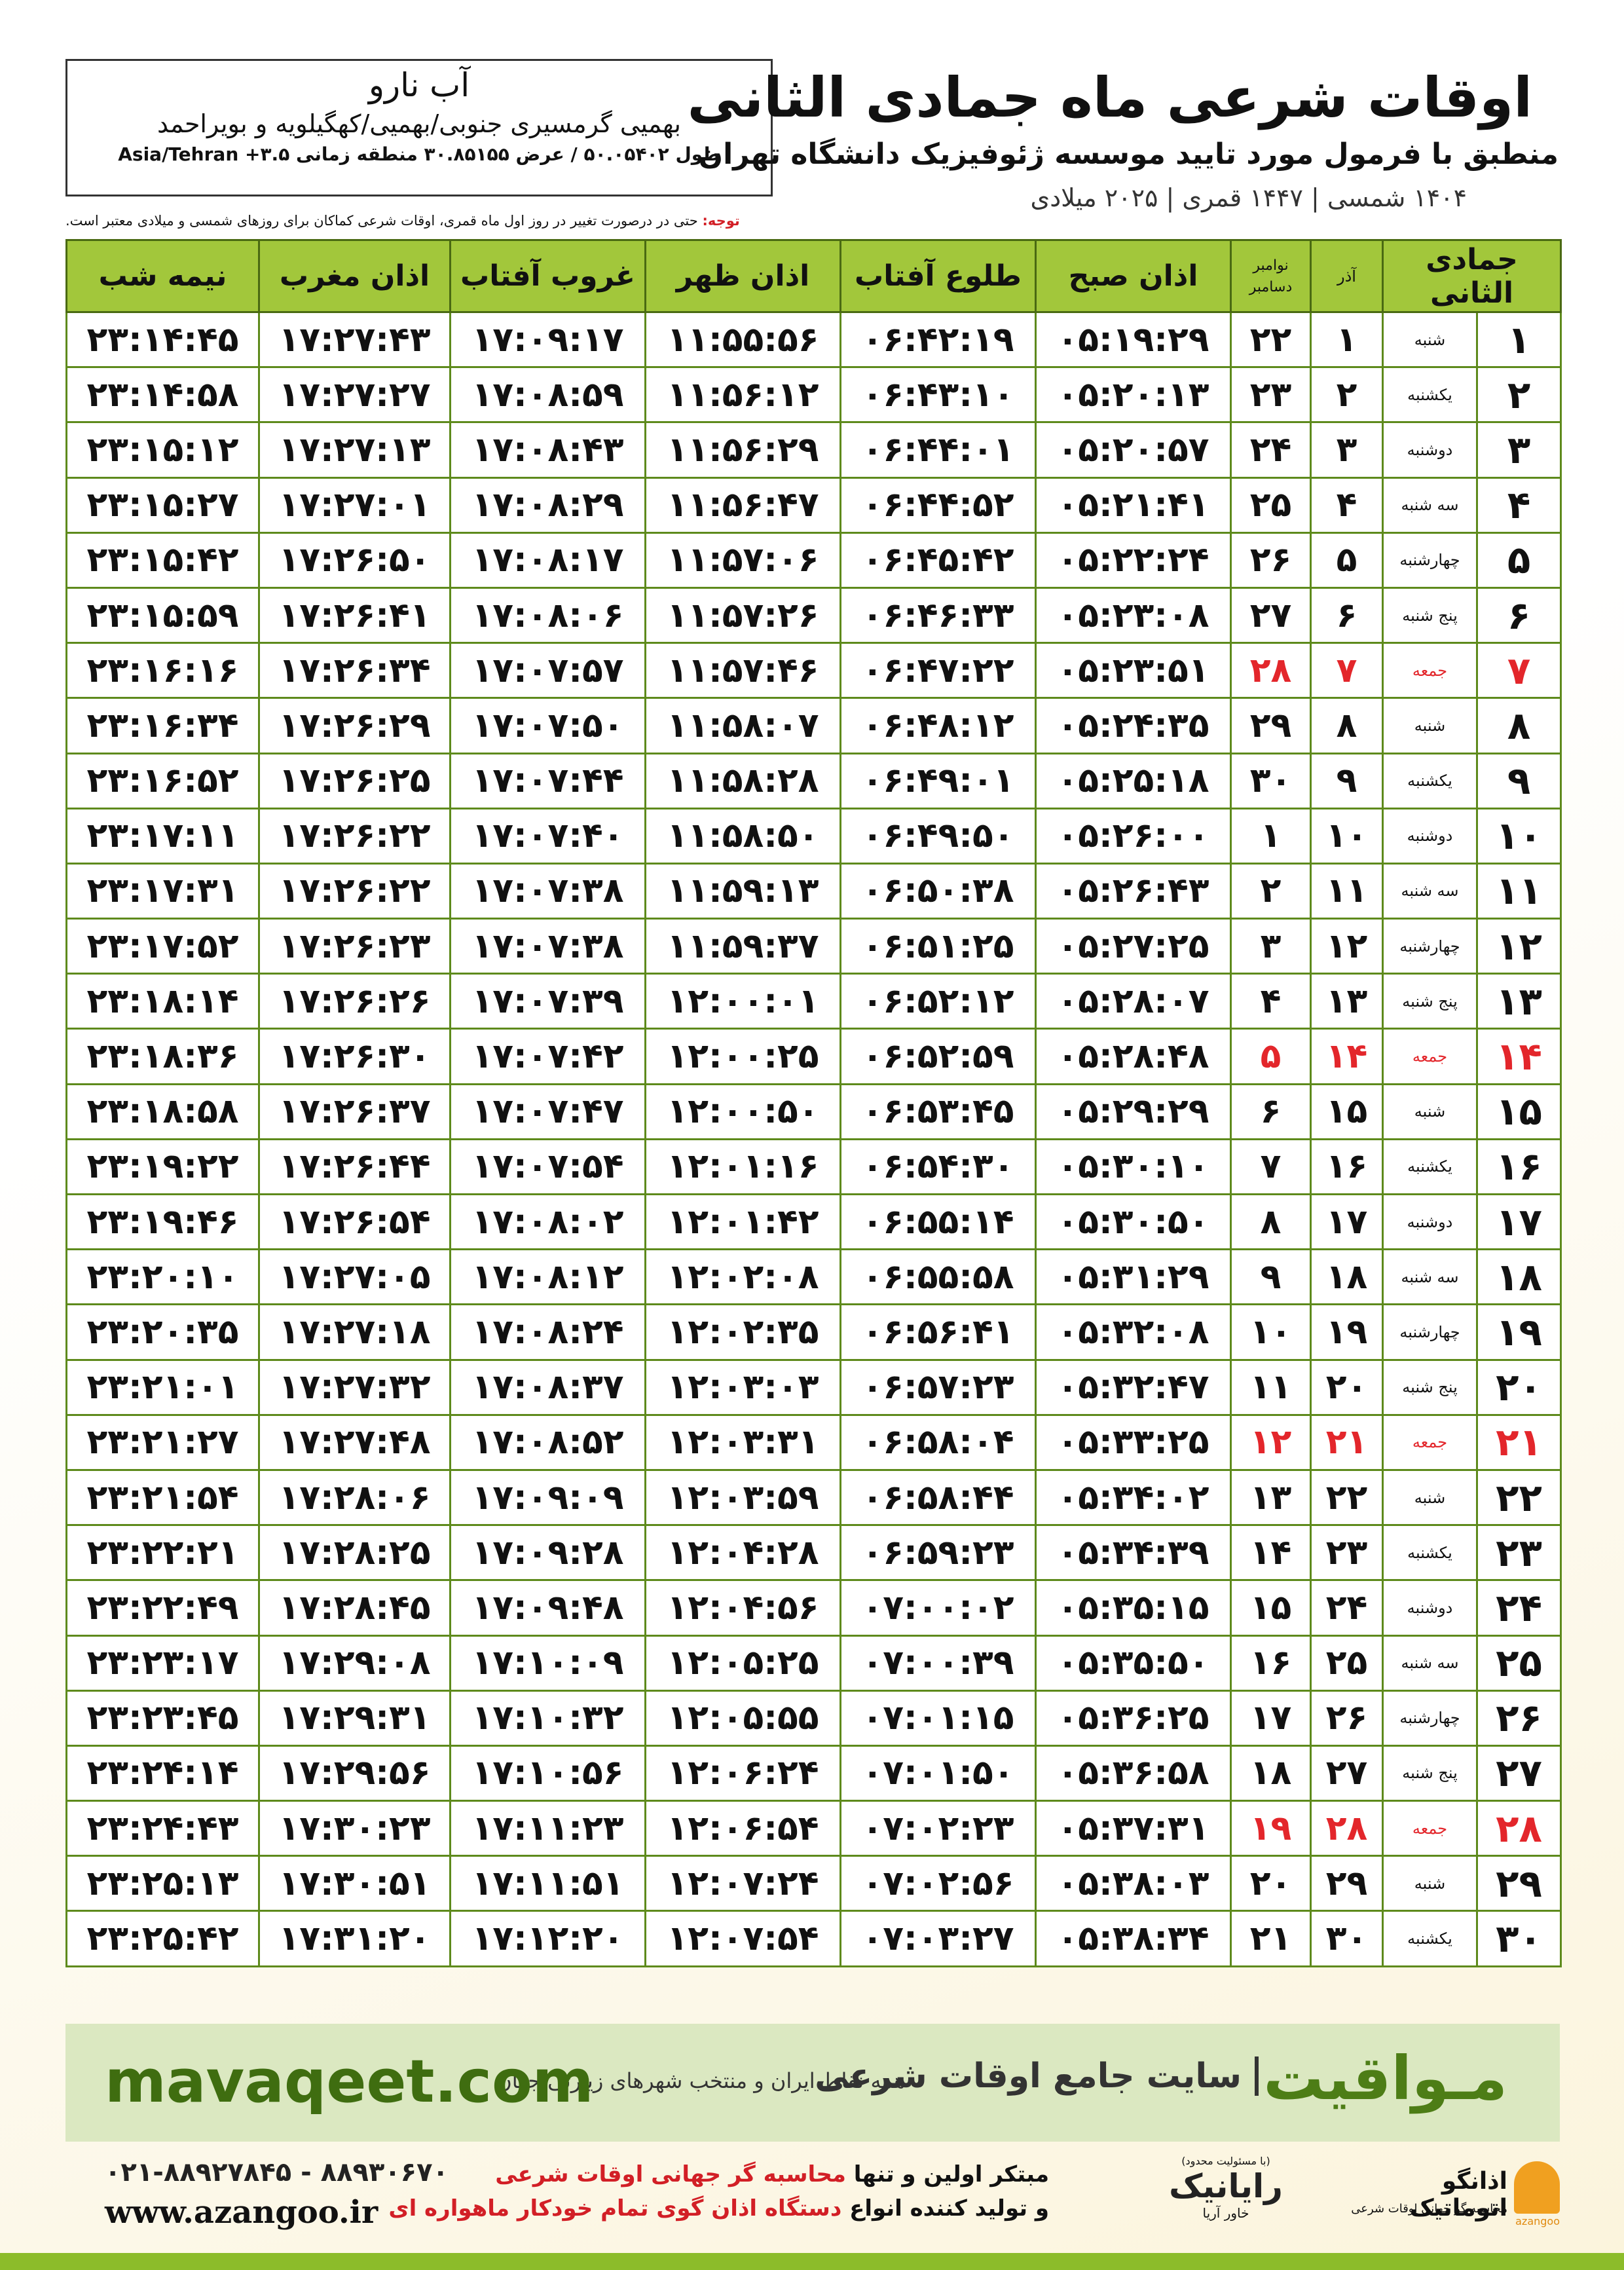 The height and width of the screenshot is (2270, 1624). What do you see at coordinates (547, 1828) in the screenshot?
I see `time-cell: ۱۷:۱۱:۲۳` at bounding box center [547, 1828].